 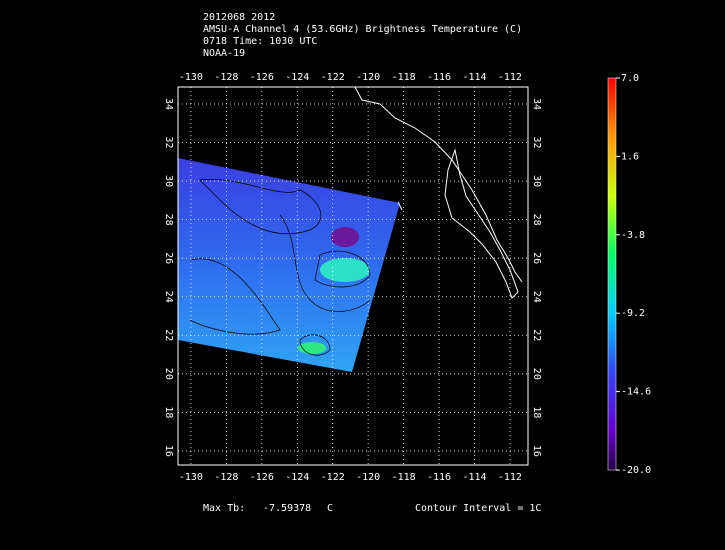 I want to click on coastline, so click(x=438, y=192).